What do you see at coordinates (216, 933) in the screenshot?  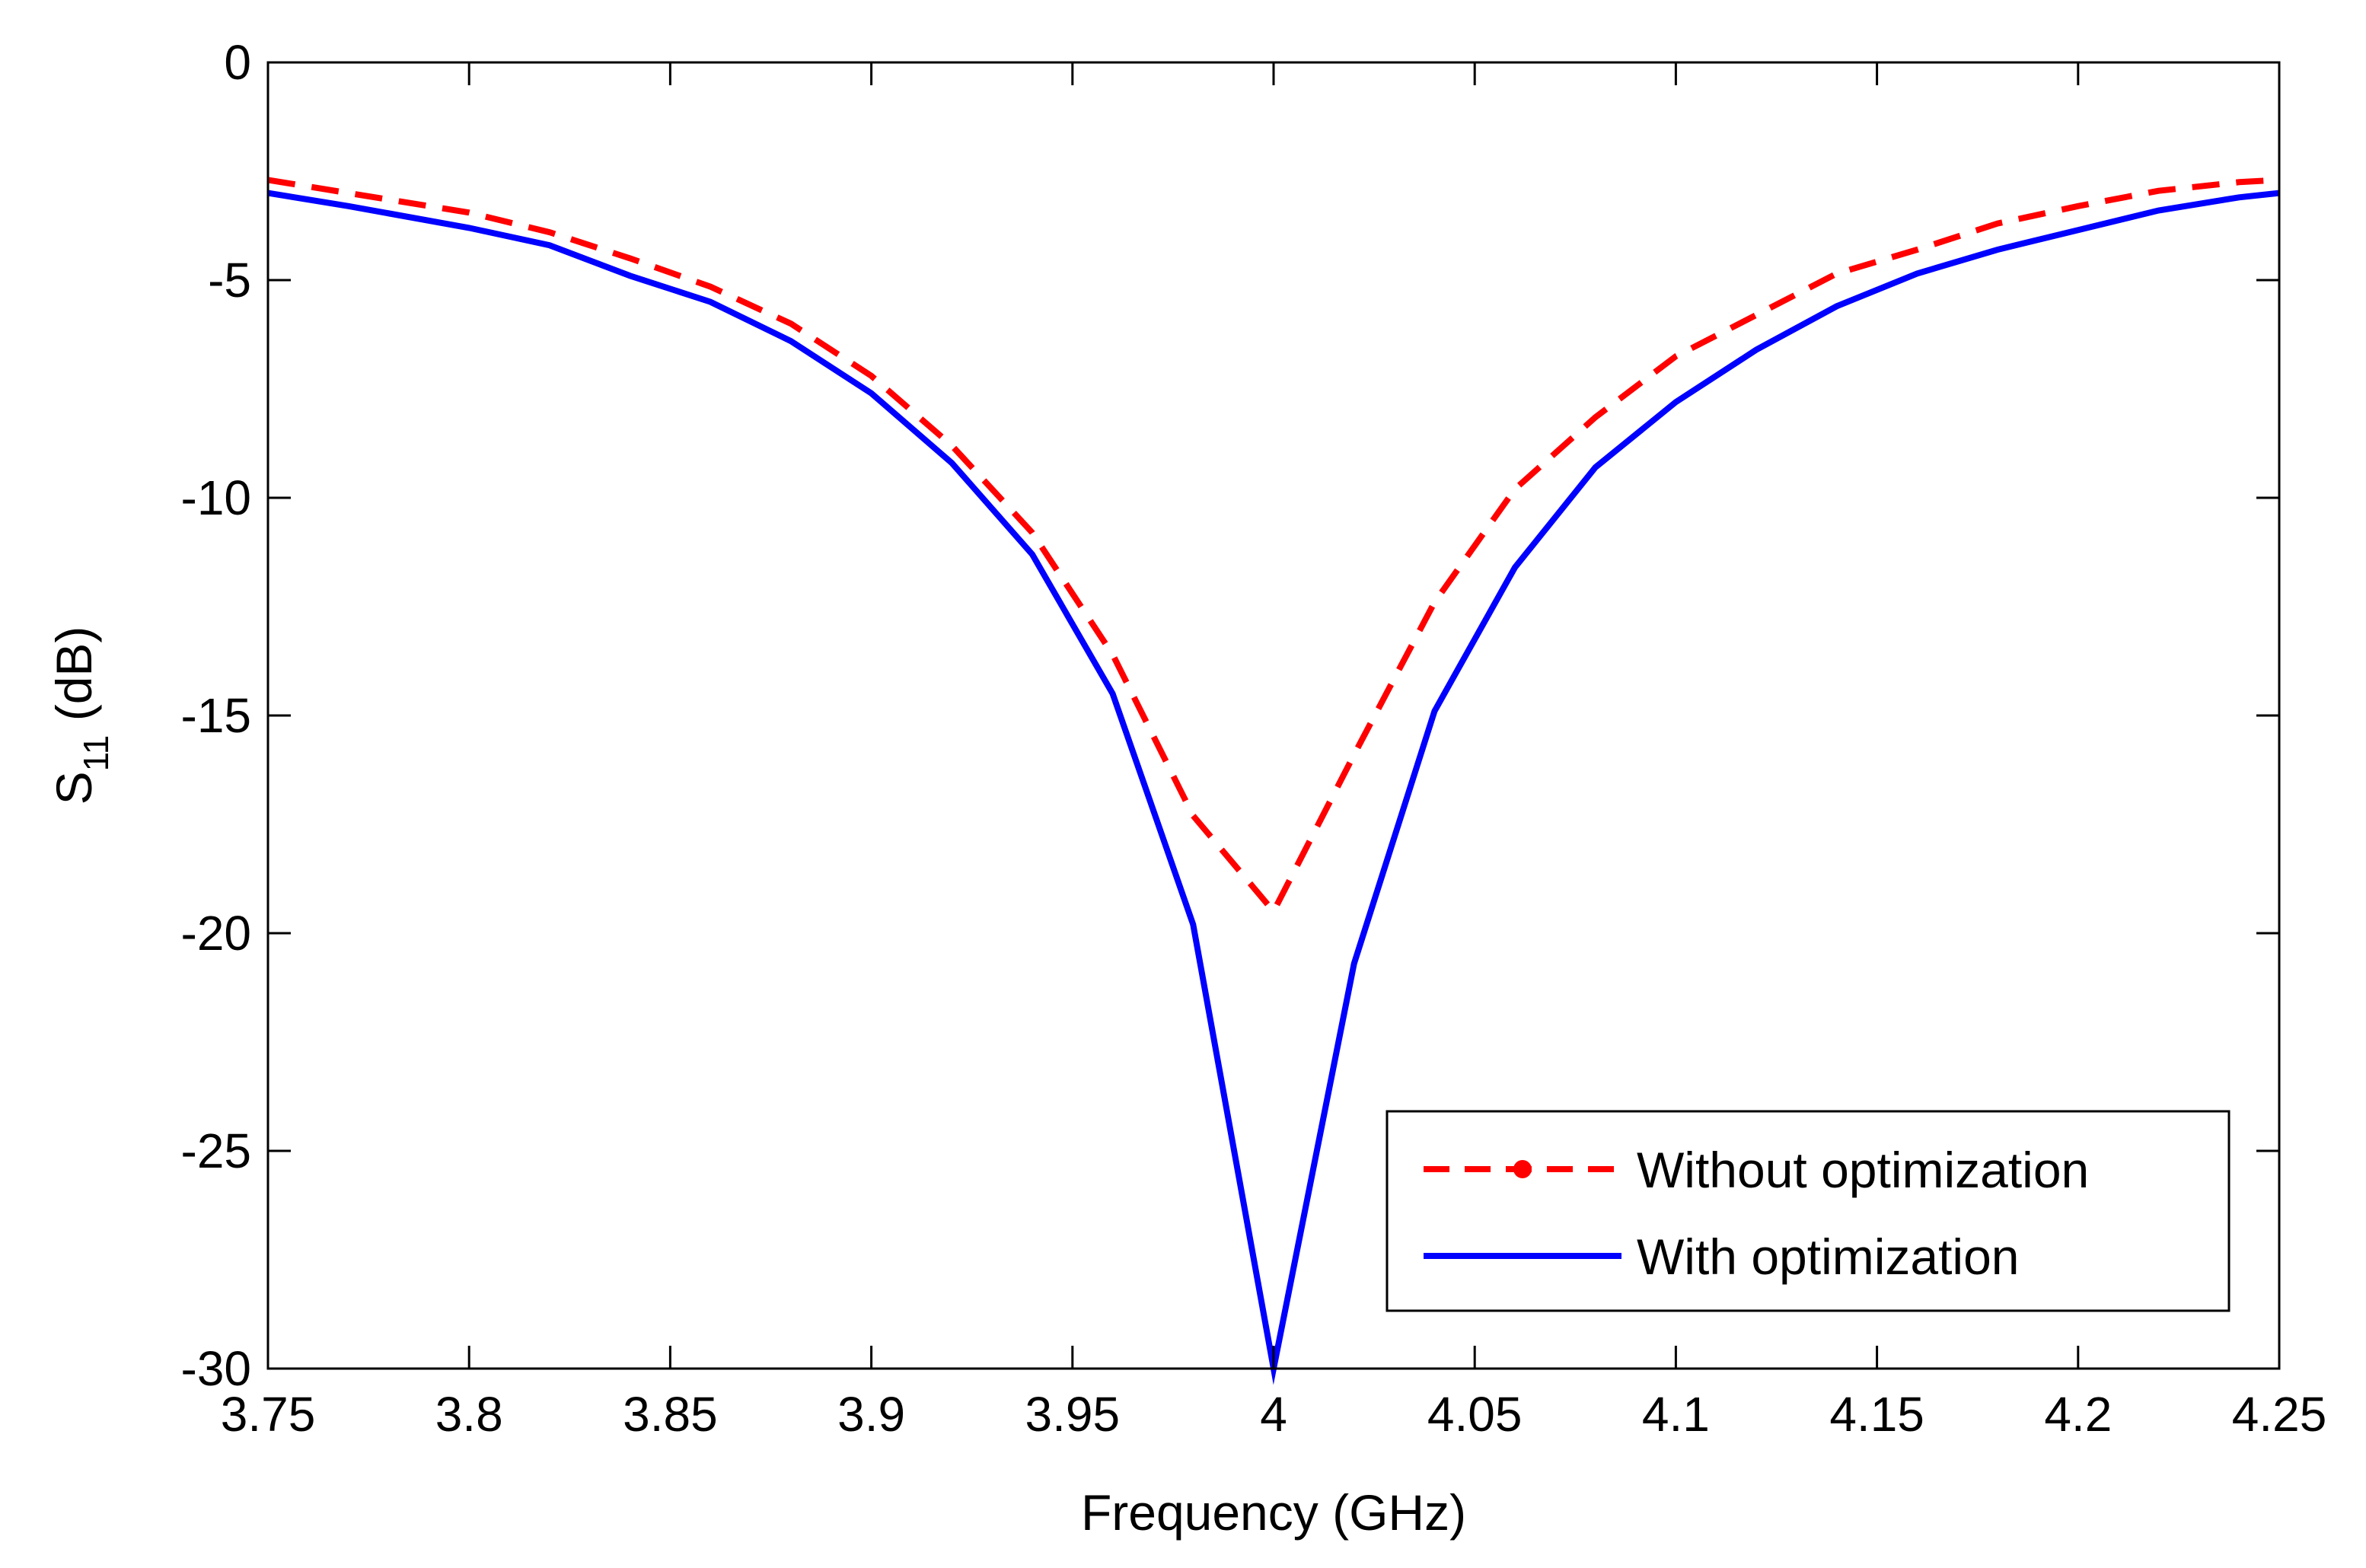 I see `y-tick-label: -20` at bounding box center [216, 933].